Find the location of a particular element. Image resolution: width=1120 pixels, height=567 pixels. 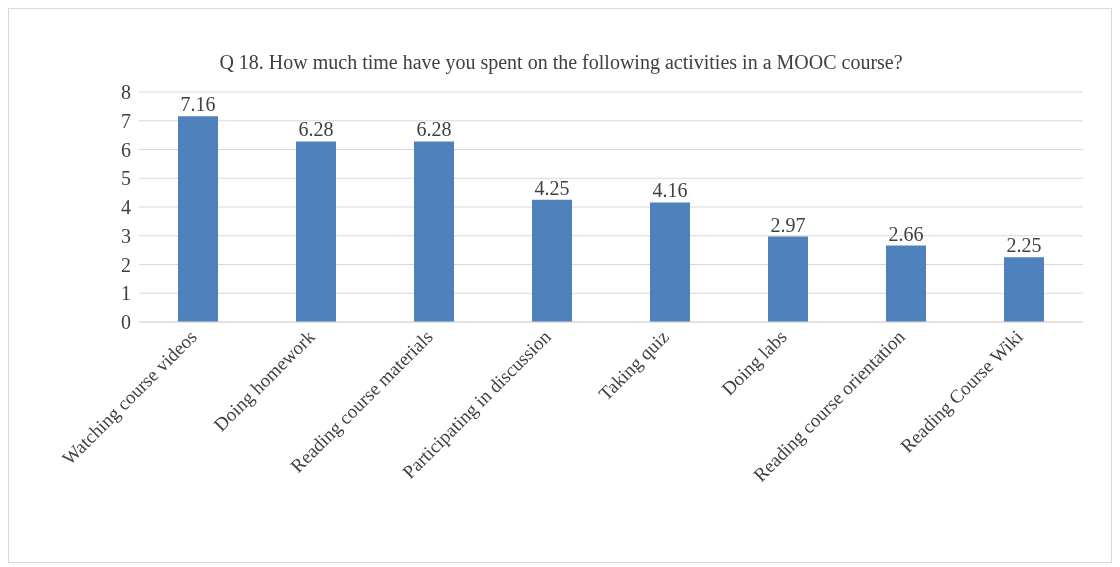

y-tick-label: 8 is located at coordinates (126, 92).